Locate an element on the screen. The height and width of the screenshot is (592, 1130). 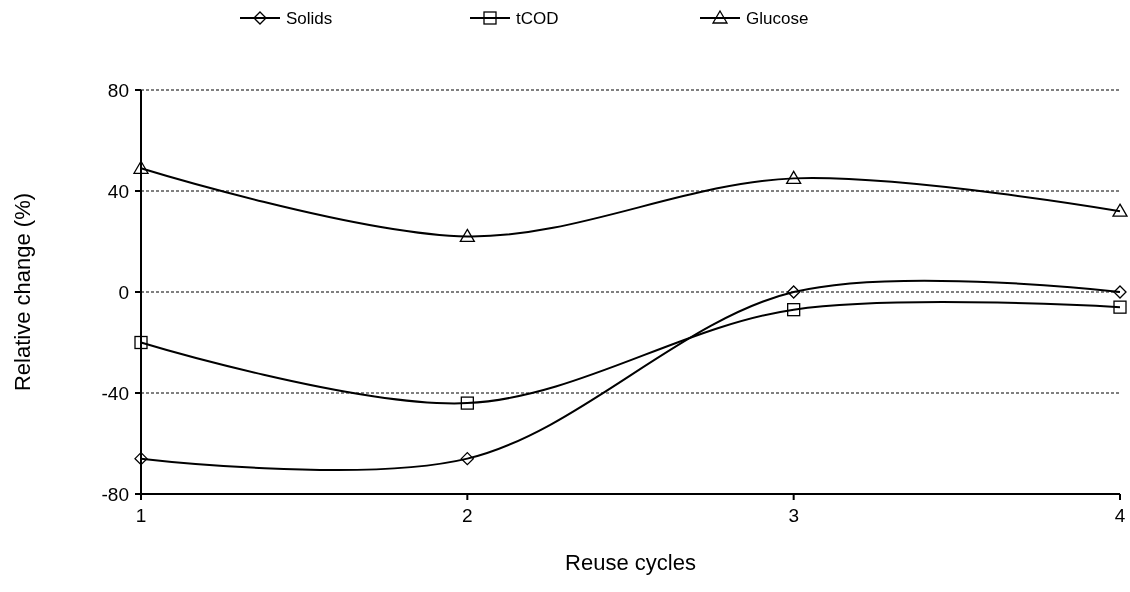
legend-label: tCOD is located at coordinates (537, 18).